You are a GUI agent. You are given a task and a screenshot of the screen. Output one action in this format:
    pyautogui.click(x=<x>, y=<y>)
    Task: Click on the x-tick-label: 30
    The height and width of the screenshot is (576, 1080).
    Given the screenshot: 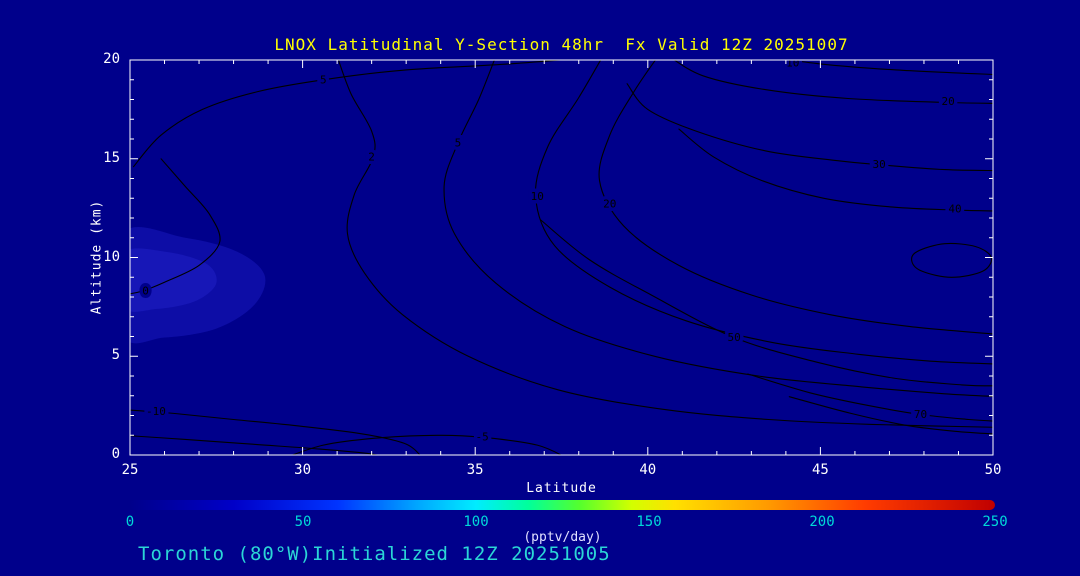 What is the action you would take?
    pyautogui.click(x=303, y=470)
    